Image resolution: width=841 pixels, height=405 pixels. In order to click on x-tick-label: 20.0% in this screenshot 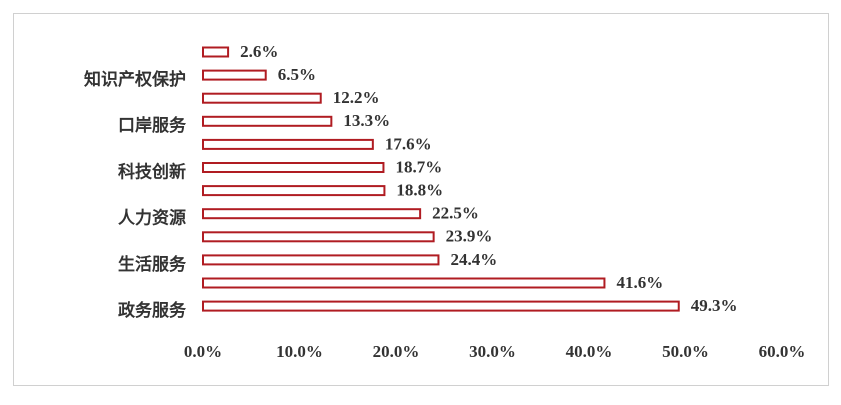, I will do `click(396, 351)`.